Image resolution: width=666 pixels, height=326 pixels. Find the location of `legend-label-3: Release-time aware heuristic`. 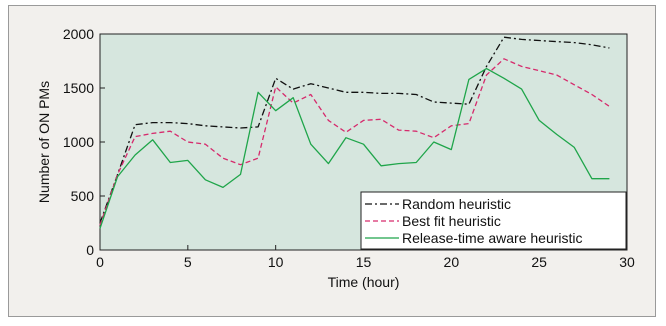

legend-label-3: Release-time aware heuristic is located at coordinates (492, 238).